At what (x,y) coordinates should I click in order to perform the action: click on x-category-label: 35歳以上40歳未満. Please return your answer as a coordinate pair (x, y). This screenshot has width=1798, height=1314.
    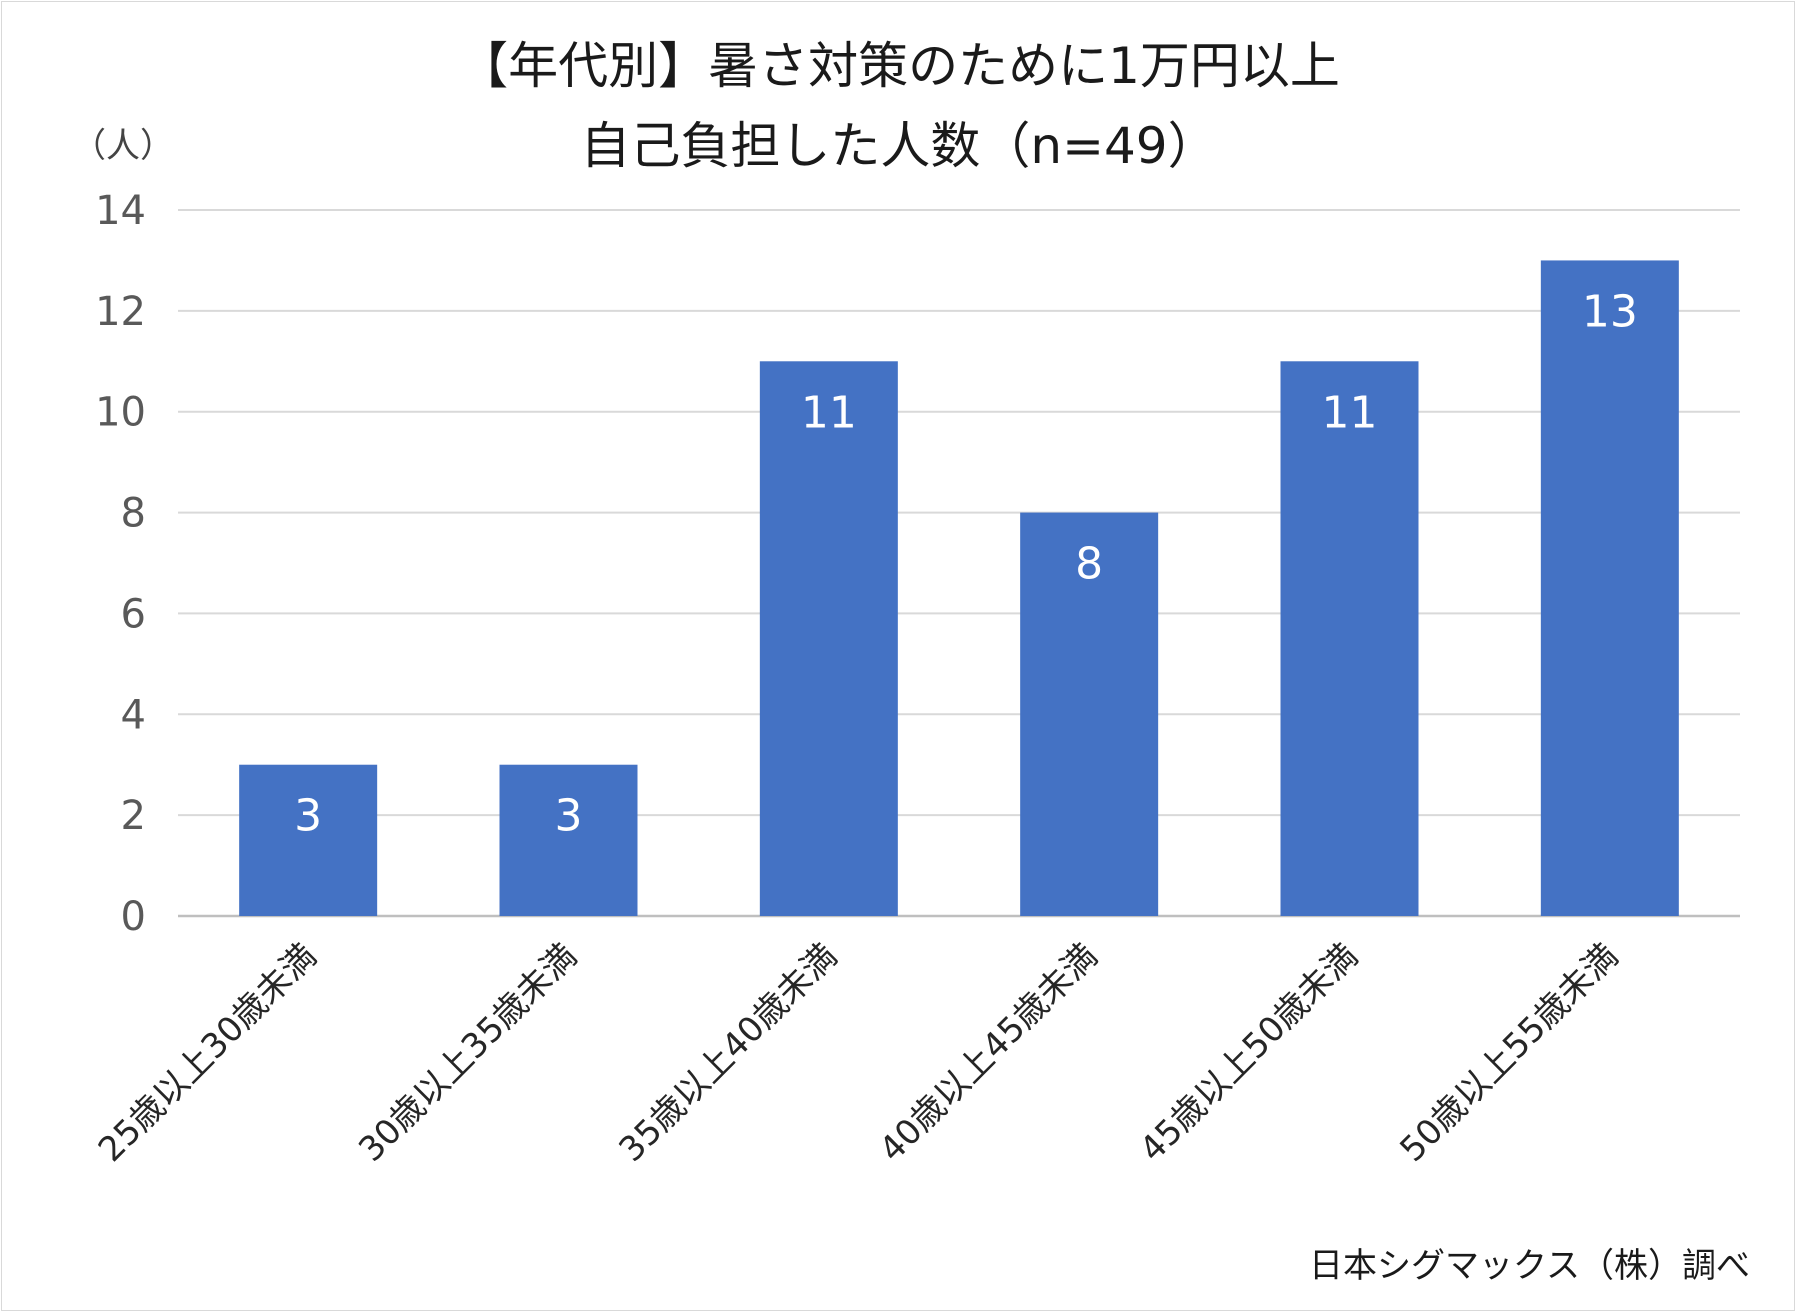
    Looking at the image, I should click on (728, 1053).